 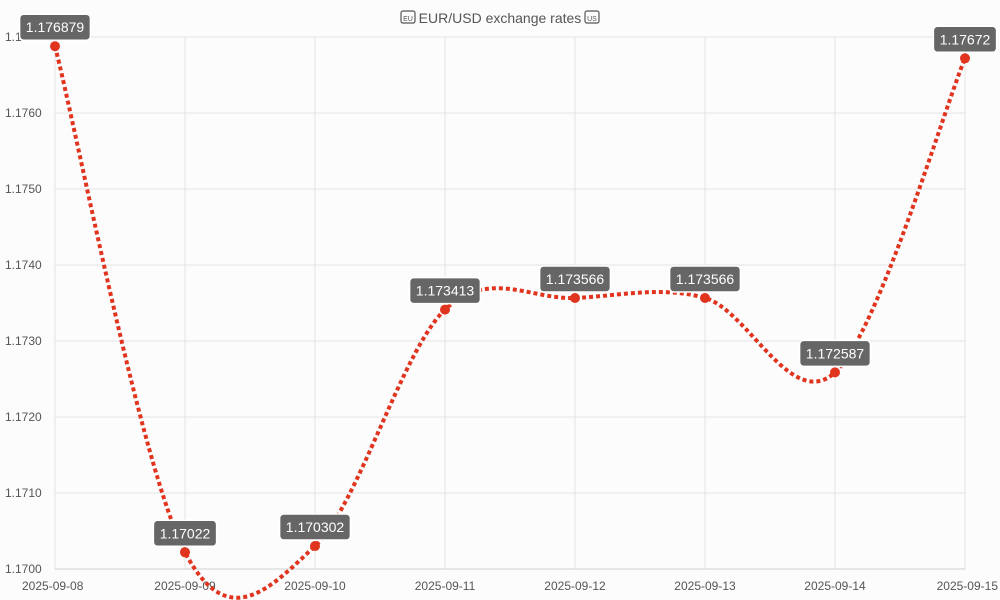 I want to click on data-label-text: 1.173413, so click(x=445, y=291).